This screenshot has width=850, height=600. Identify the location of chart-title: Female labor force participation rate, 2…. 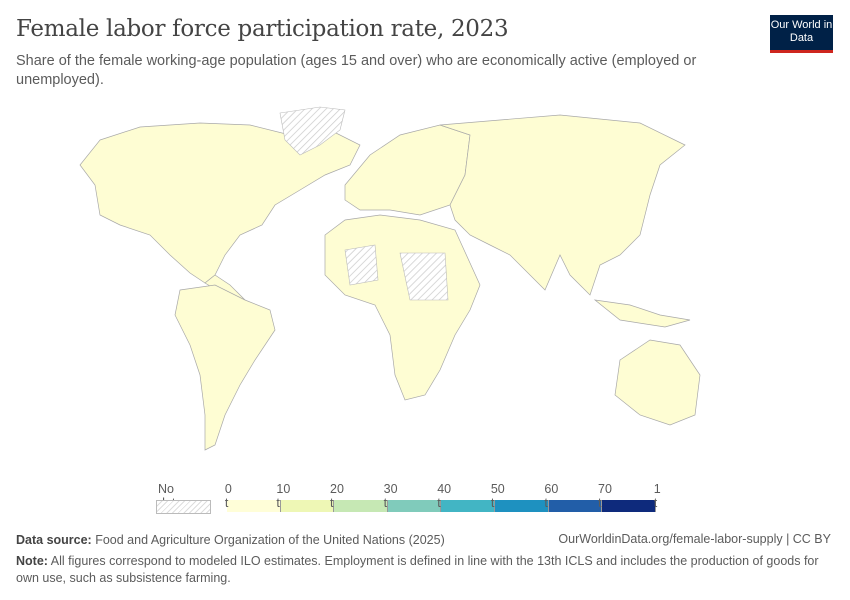
(262, 29).